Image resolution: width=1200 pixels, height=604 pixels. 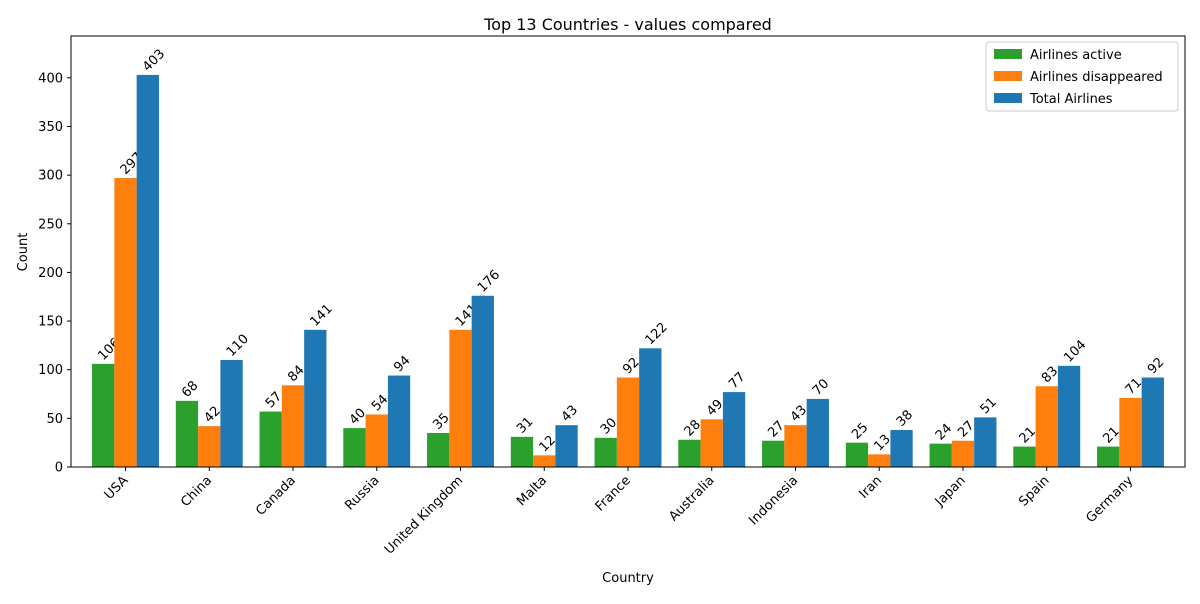 What do you see at coordinates (50, 322) in the screenshot?
I see `y-tick-label: 150` at bounding box center [50, 322].